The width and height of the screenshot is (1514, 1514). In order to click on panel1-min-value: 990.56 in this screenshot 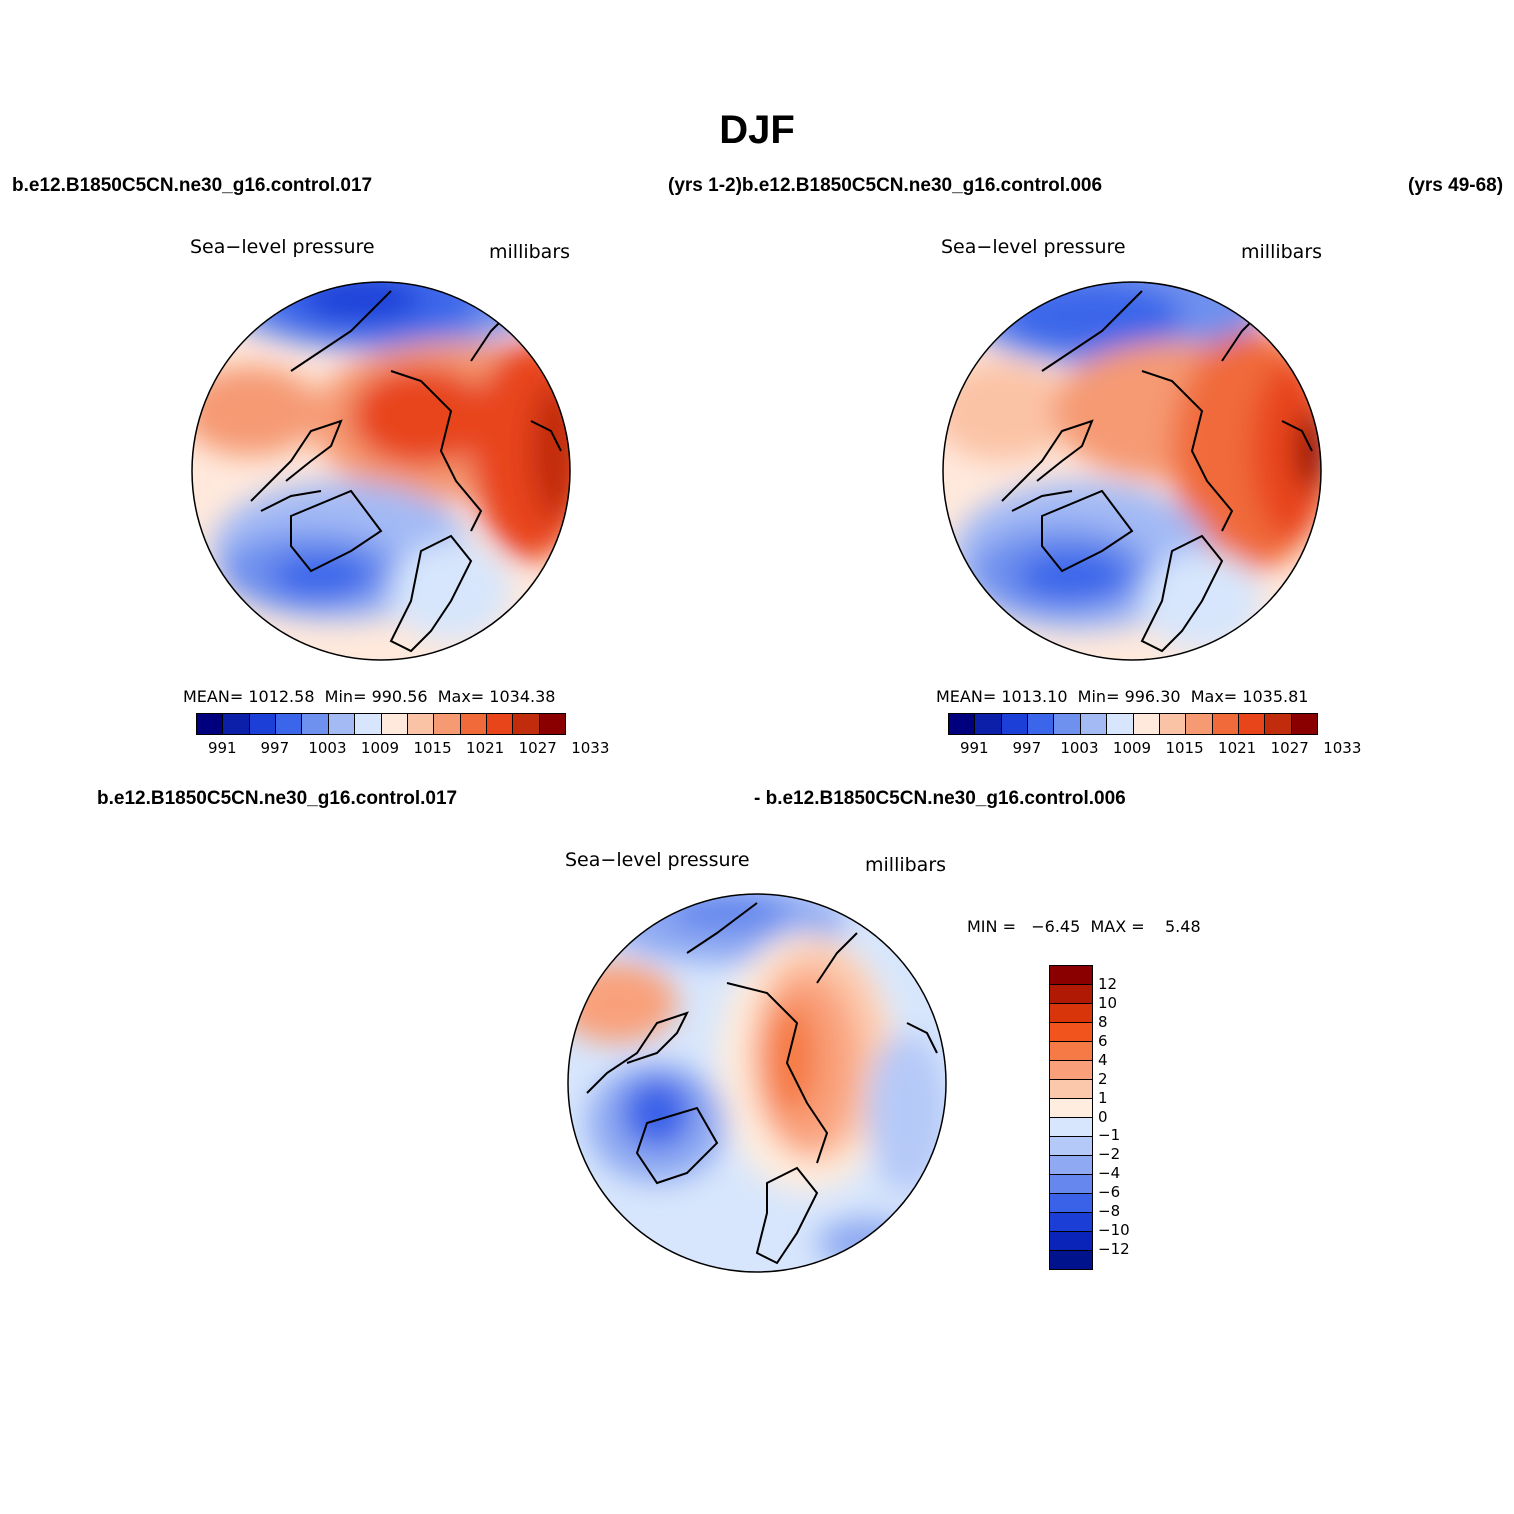, I will do `click(399, 696)`.